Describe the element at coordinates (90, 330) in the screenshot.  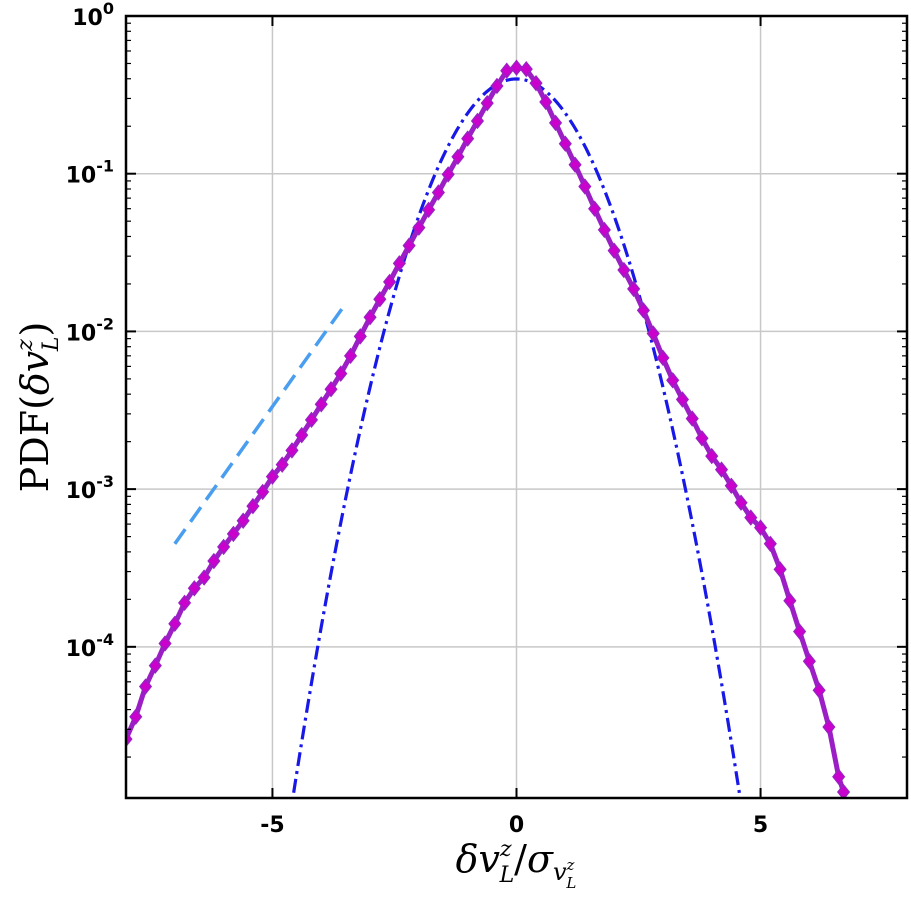
I see `y-tick-label: 10⁻²` at that location.